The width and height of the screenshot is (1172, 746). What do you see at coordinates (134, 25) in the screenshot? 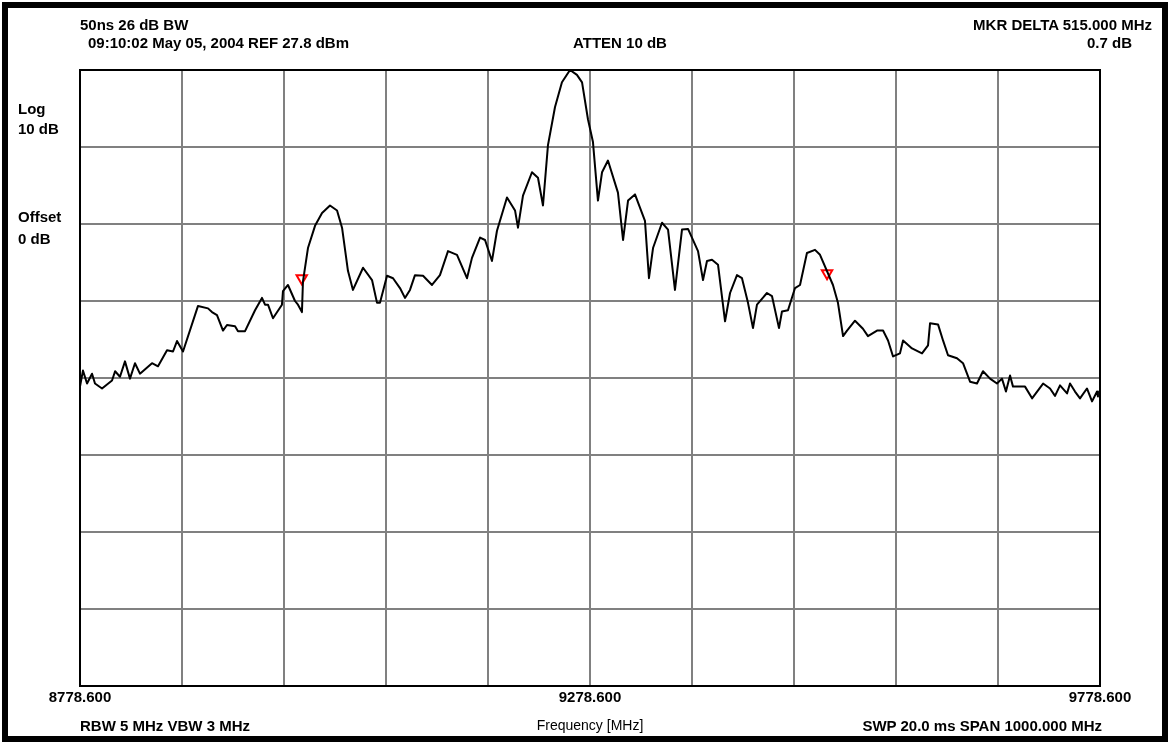
I see `chart-title: 50ns 26 dB BW` at bounding box center [134, 25].